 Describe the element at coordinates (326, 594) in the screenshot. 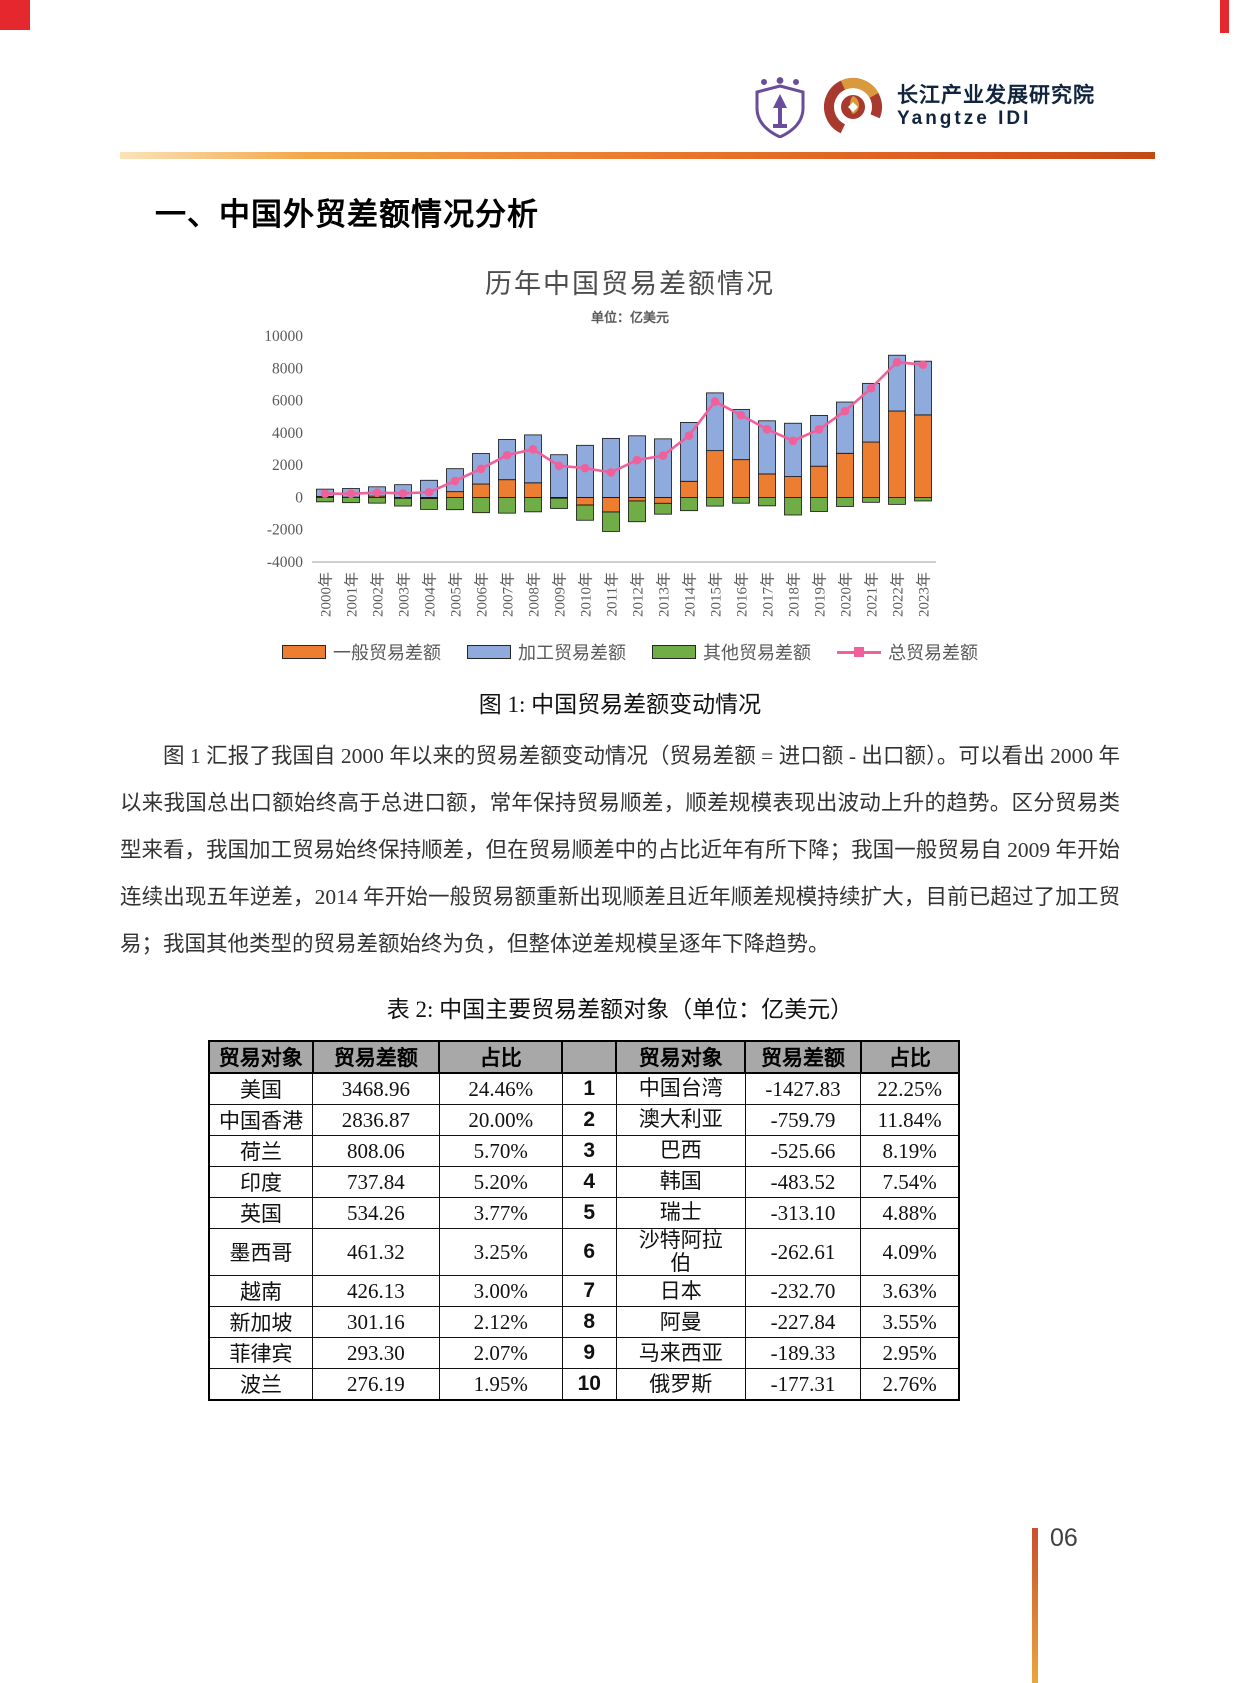

I see `x-tick-label: 2000年` at that location.